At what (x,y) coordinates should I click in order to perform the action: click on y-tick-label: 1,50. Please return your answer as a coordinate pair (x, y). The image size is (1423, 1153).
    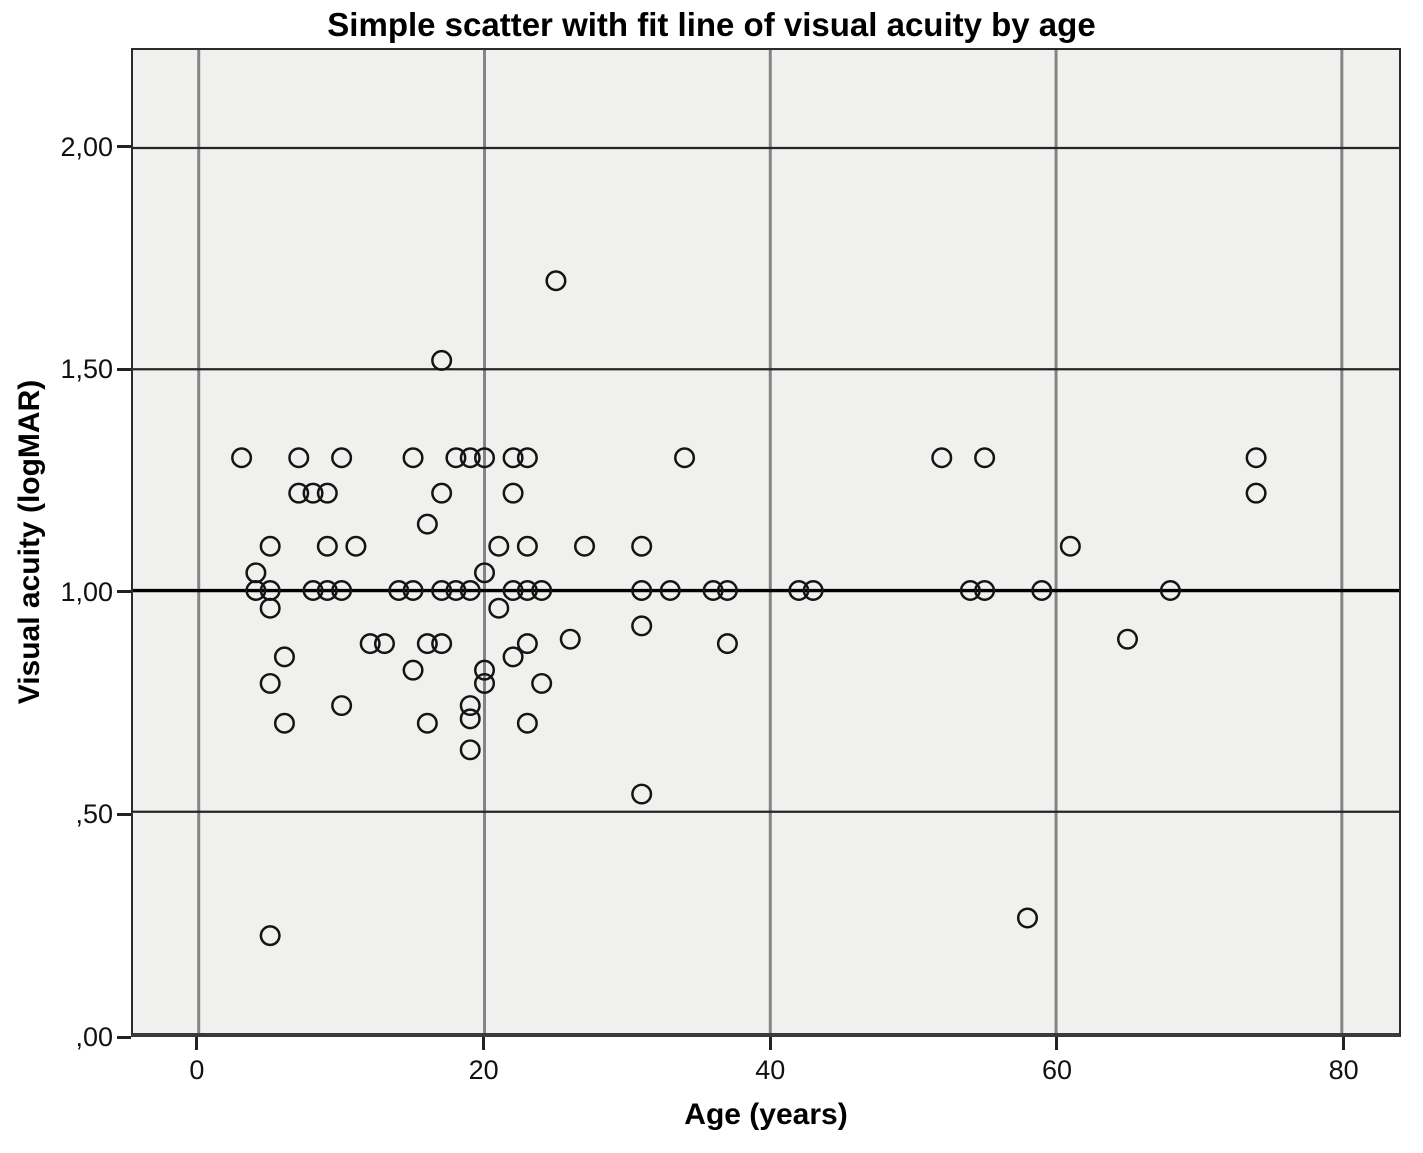
    Looking at the image, I should click on (86, 369).